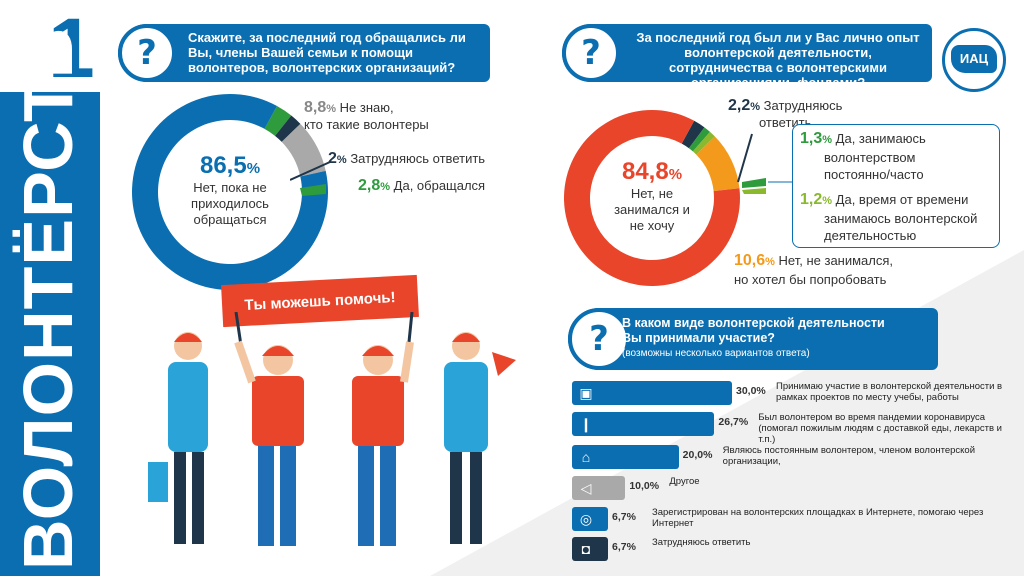 This screenshot has height=576, width=1024. Describe the element at coordinates (643, 424) in the screenshot. I see `activity-bar: ❙` at that location.